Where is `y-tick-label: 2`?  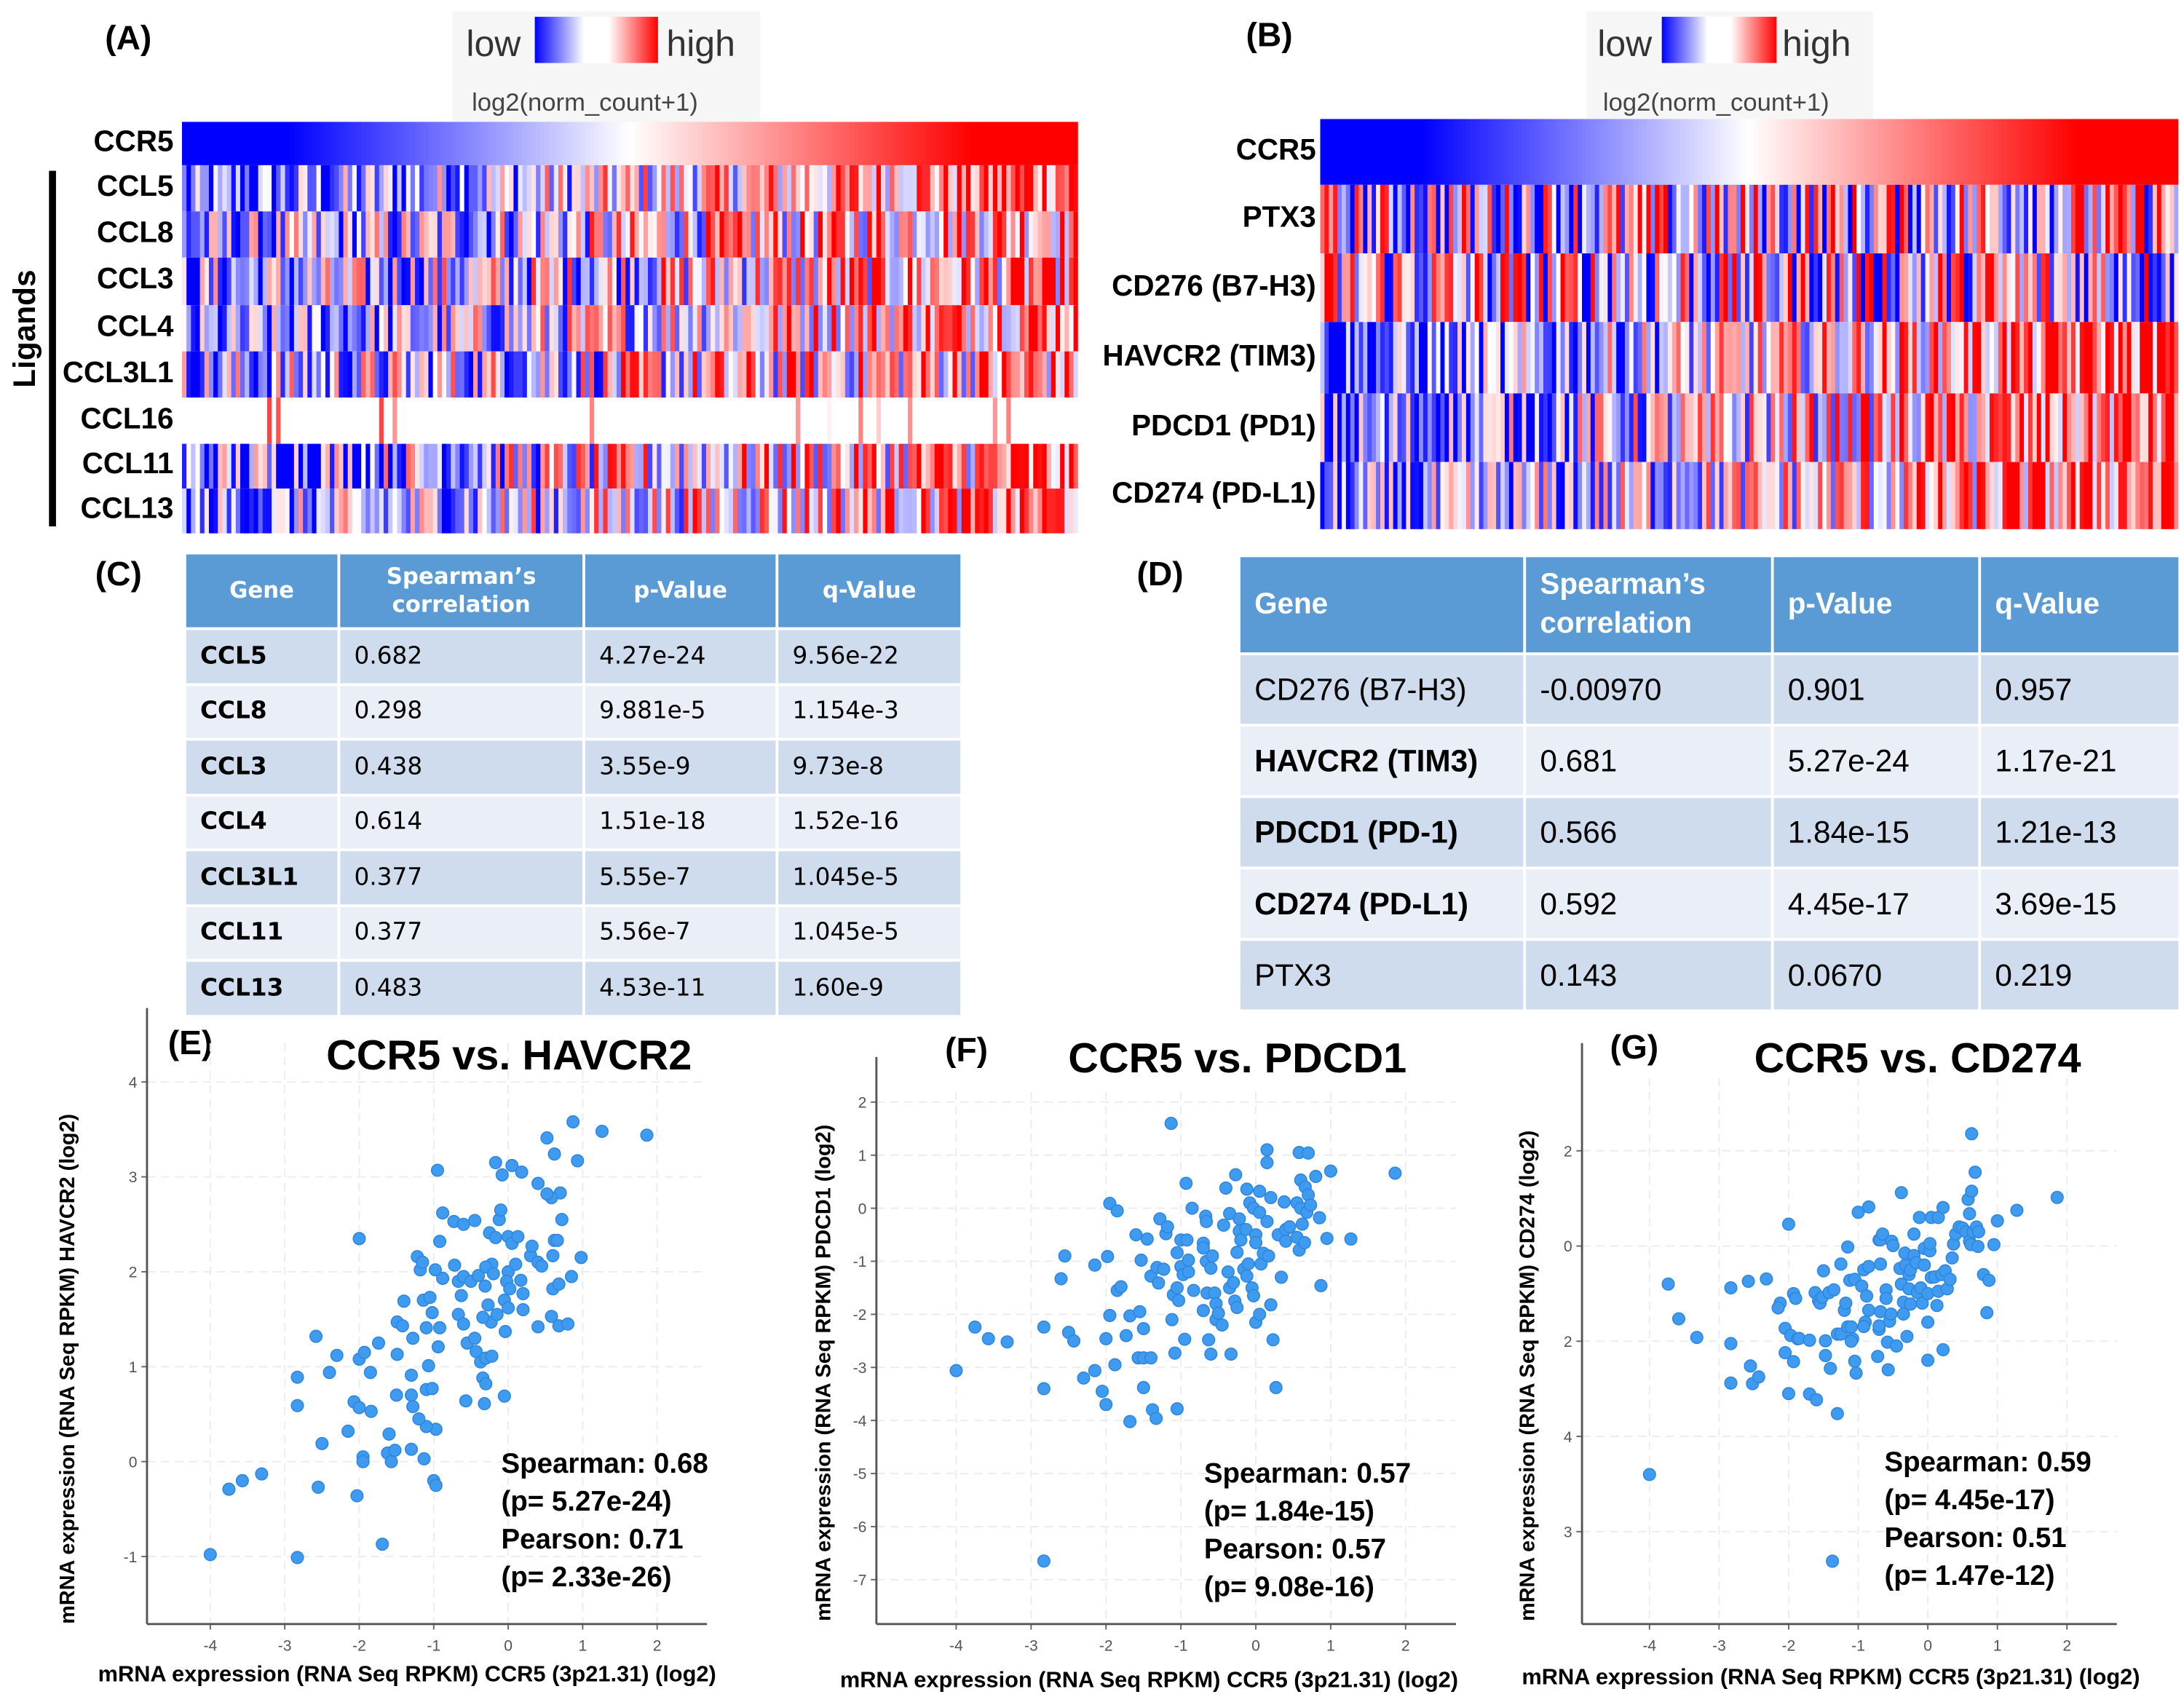 y-tick-label: 2 is located at coordinates (1568, 1151).